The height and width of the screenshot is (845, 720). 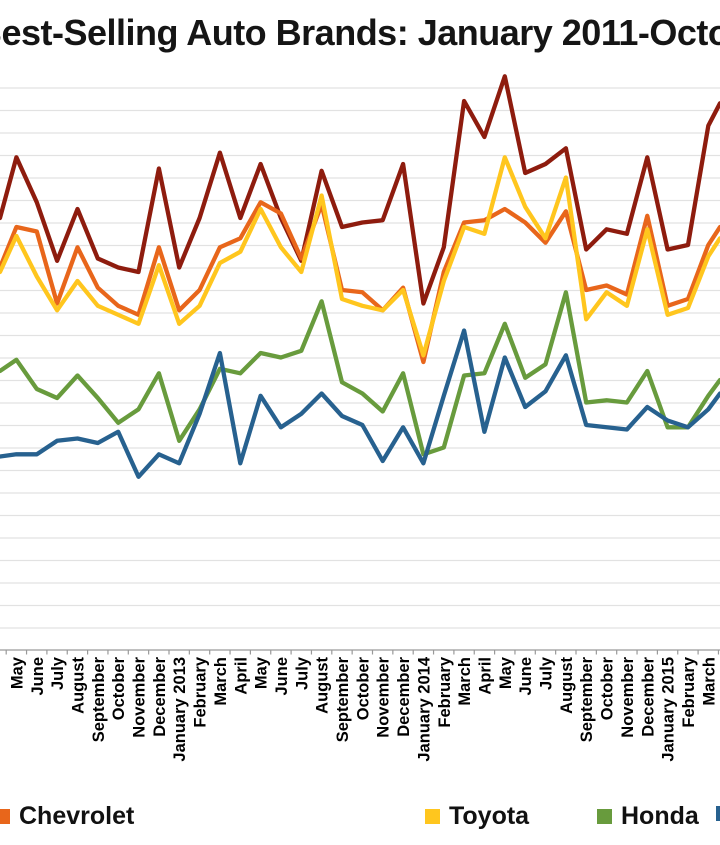 I want to click on toyota-swatch-icon, so click(x=432, y=816).